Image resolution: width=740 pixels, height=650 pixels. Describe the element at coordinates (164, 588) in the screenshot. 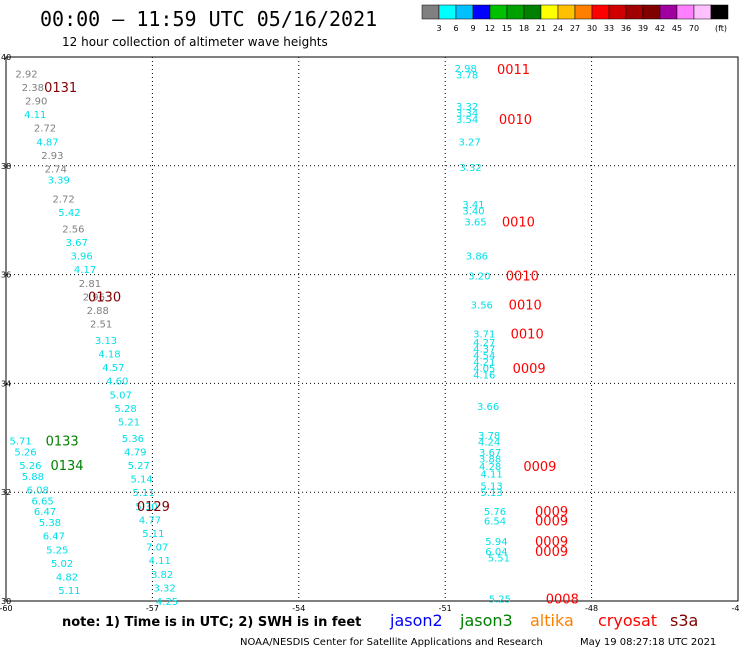

I see `swh-point: 3.32` at that location.